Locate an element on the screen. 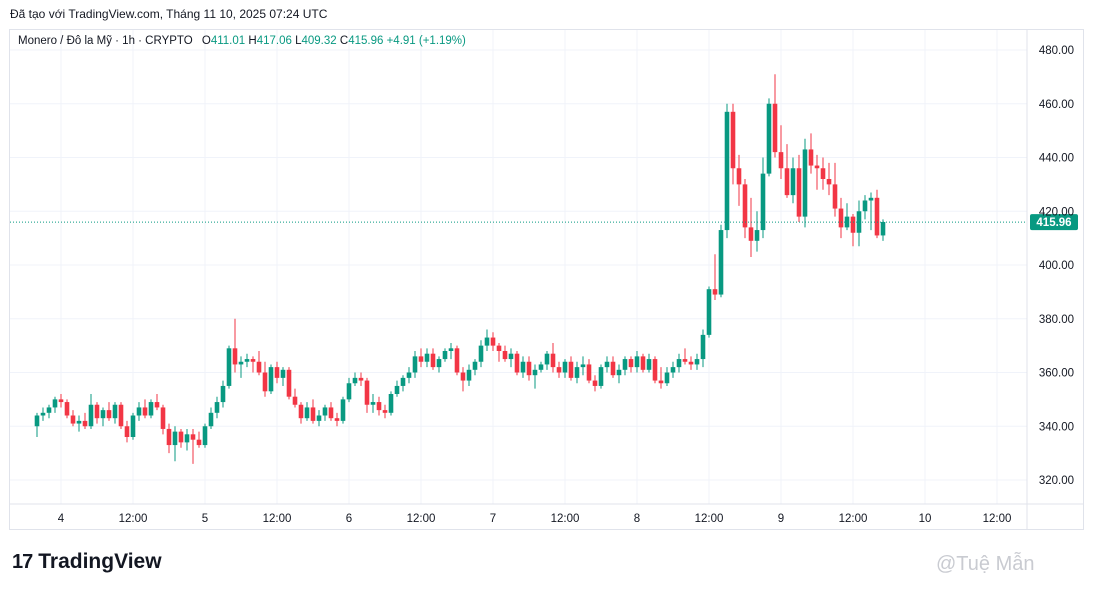  tradingview-logo-icon: 17 is located at coordinates (22, 561).